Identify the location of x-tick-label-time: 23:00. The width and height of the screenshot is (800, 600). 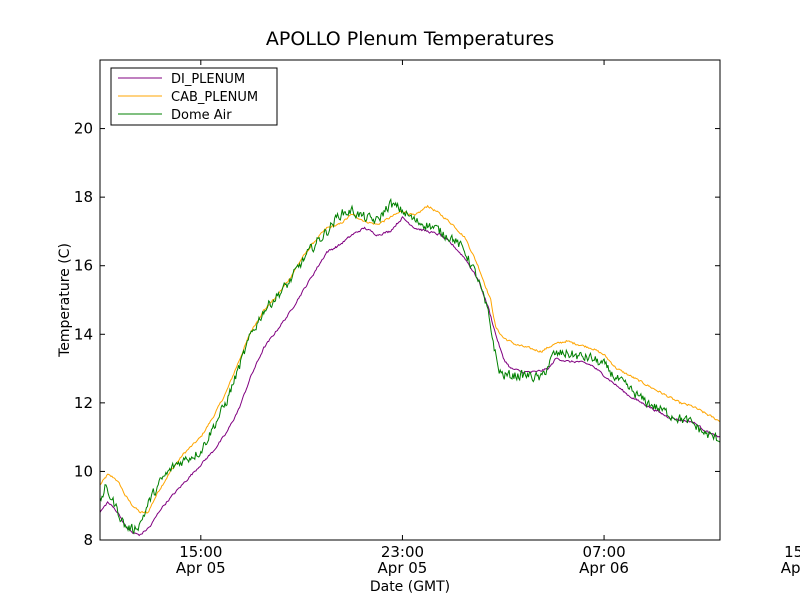
(402, 552).